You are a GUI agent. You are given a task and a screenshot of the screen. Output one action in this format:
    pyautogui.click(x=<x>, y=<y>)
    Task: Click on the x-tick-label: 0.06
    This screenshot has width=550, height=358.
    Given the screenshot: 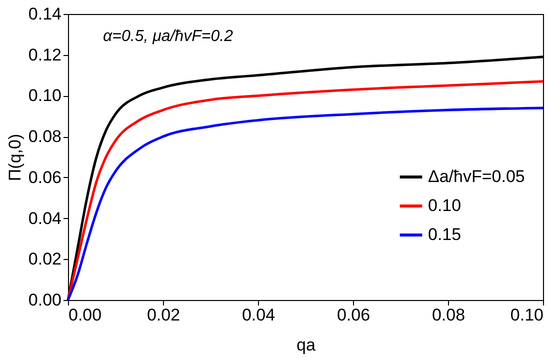 What is the action you would take?
    pyautogui.click(x=353, y=315)
    